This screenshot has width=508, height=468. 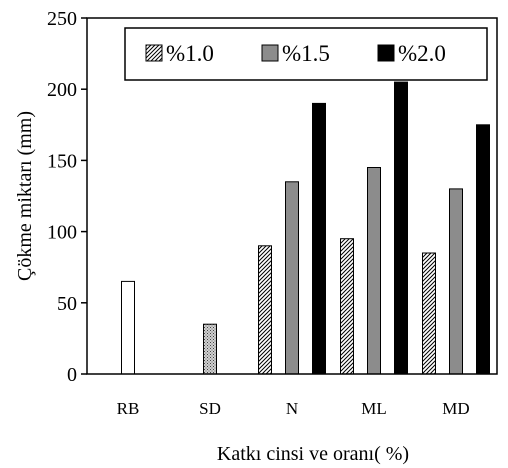 What do you see at coordinates (210, 408) in the screenshot?
I see `x-tick-label: SD` at bounding box center [210, 408].